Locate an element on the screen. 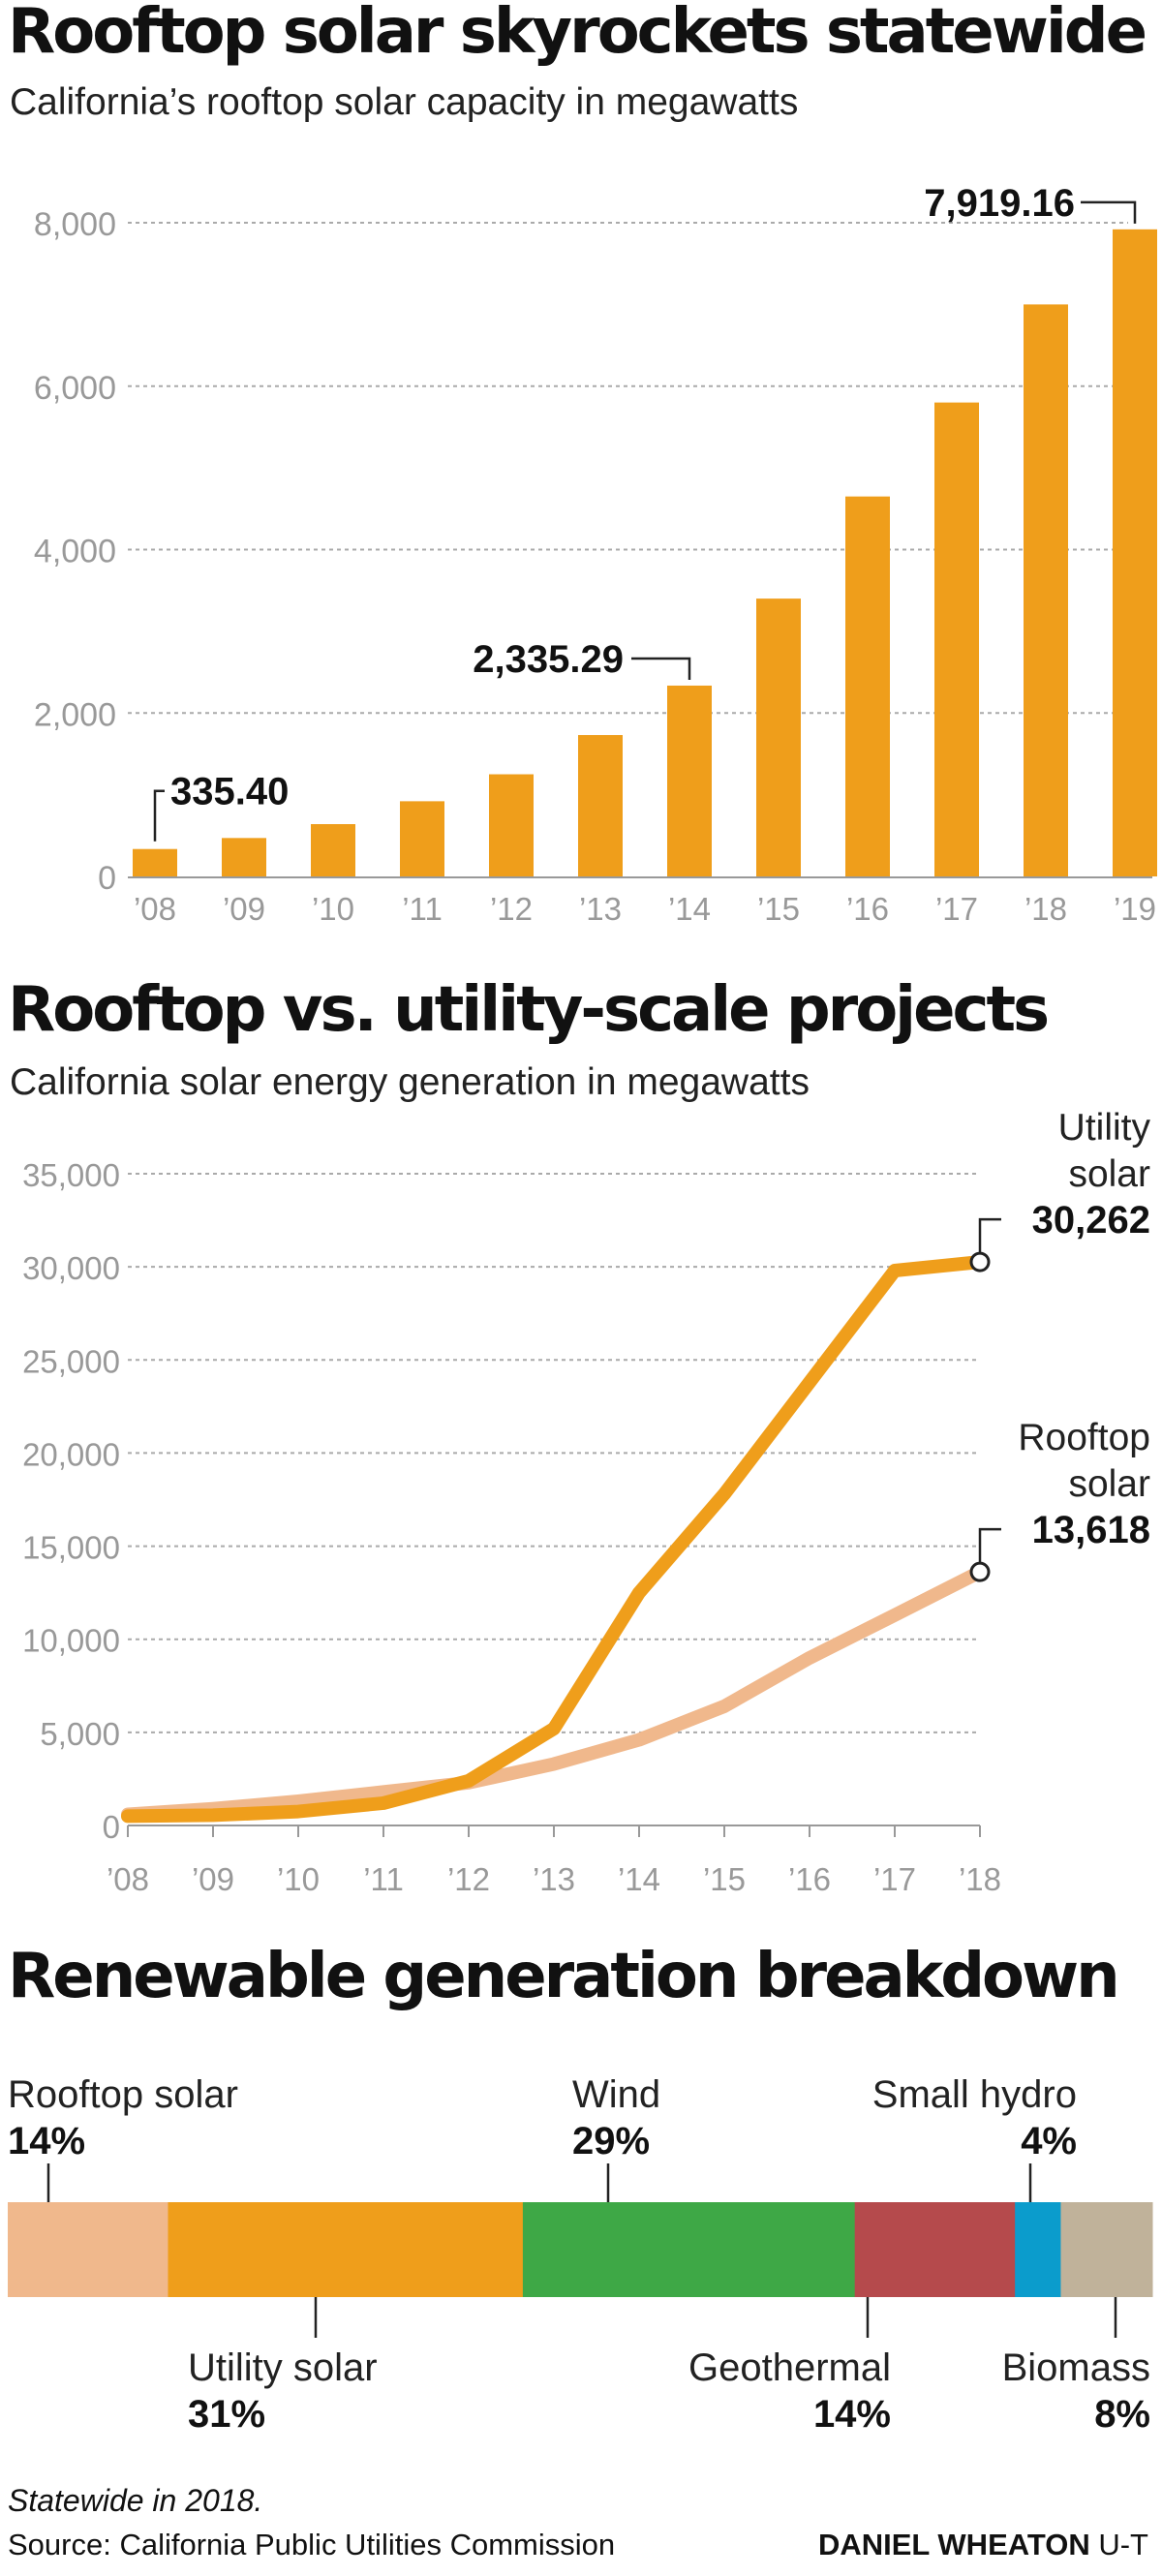  segment-small_hydro is located at coordinates (1038, 2249).